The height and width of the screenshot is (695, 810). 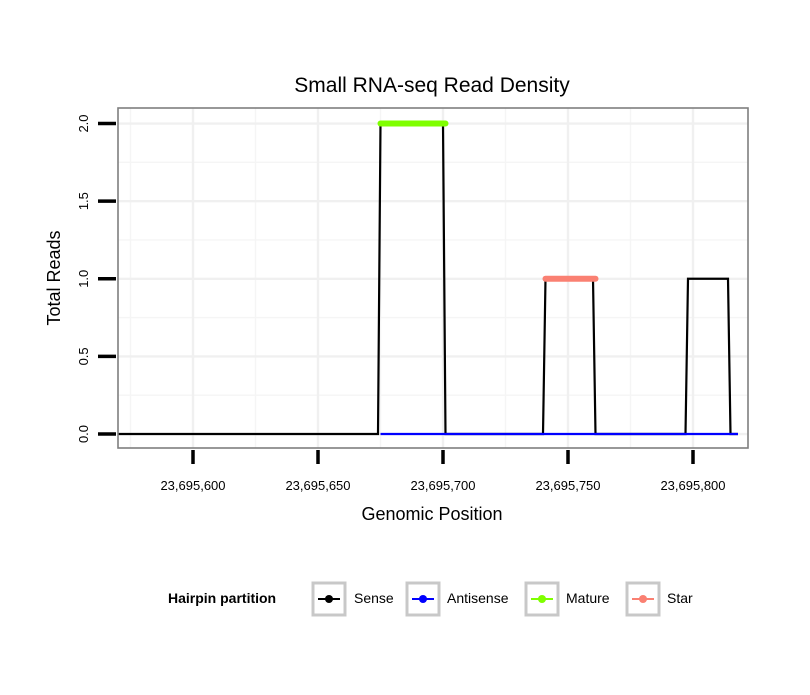 I want to click on legend-label-antisense: Antisense, so click(x=478, y=598).